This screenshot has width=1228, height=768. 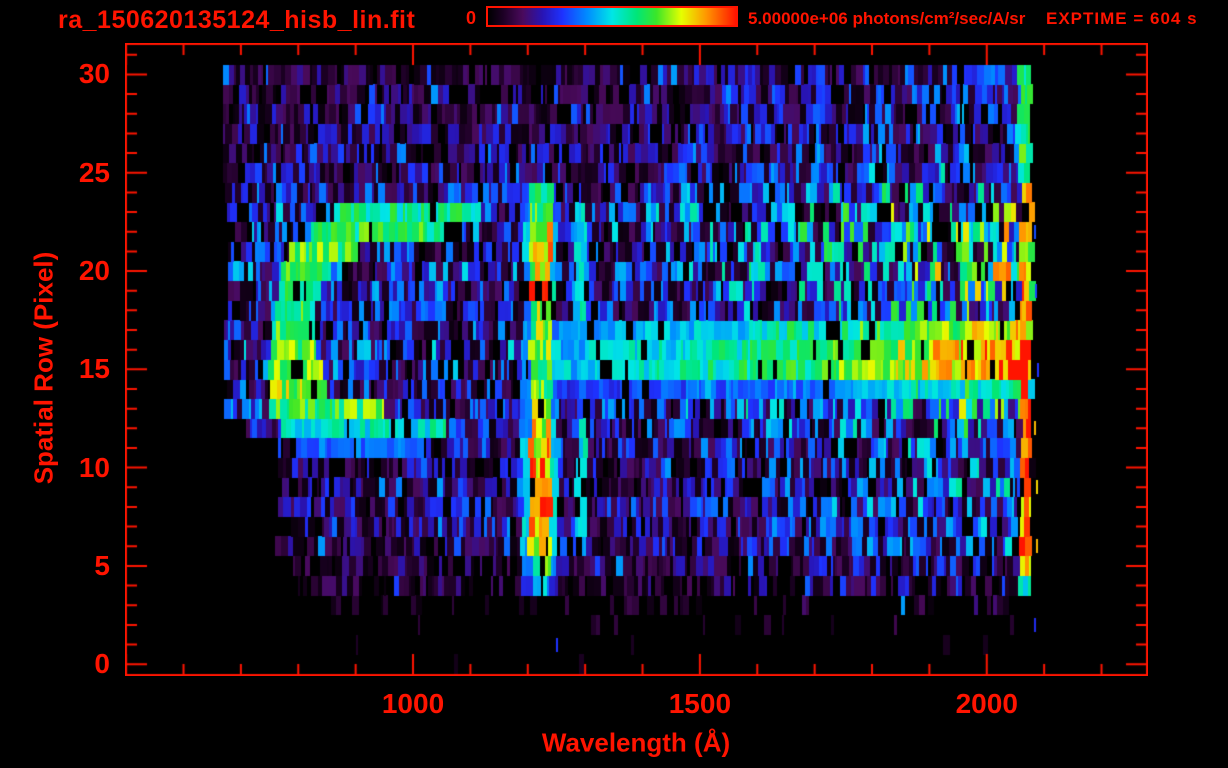 What do you see at coordinates (413, 703) in the screenshot?
I see `x-tick-label: 1000` at bounding box center [413, 703].